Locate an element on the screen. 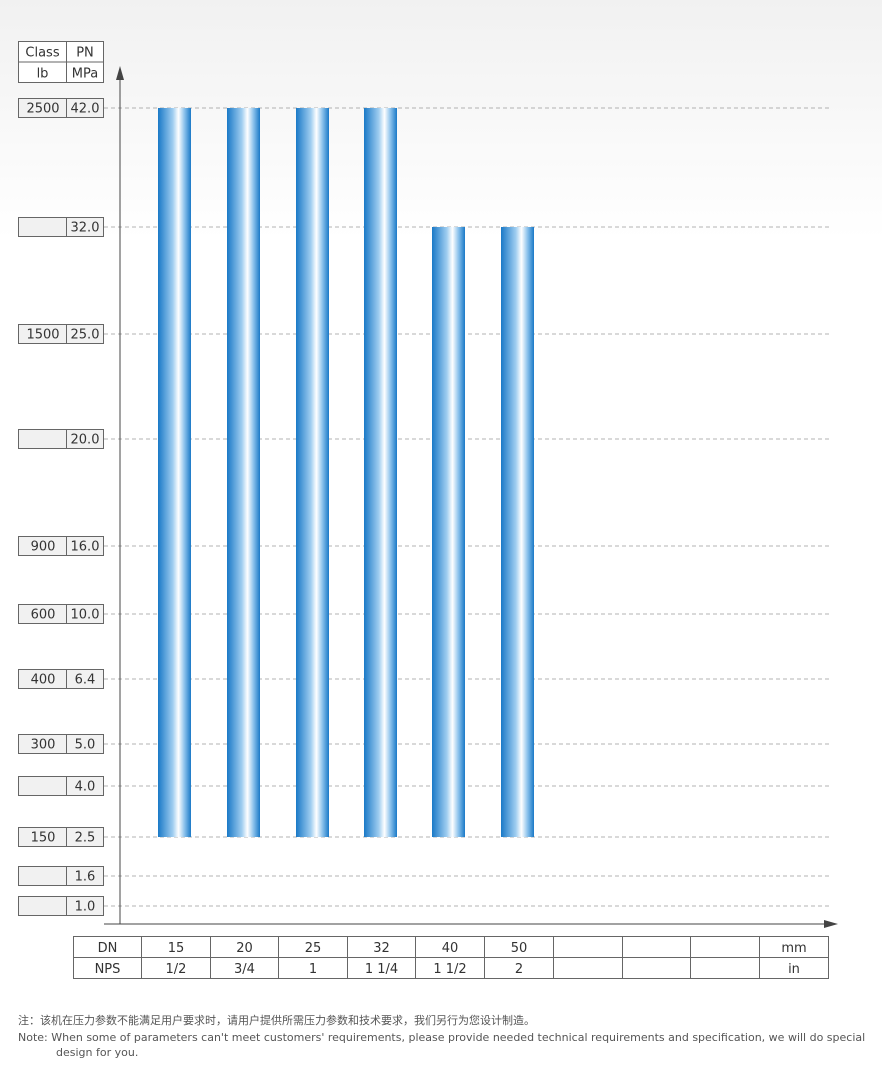 The height and width of the screenshot is (1071, 882). pn-label: 20.0 is located at coordinates (85, 440).